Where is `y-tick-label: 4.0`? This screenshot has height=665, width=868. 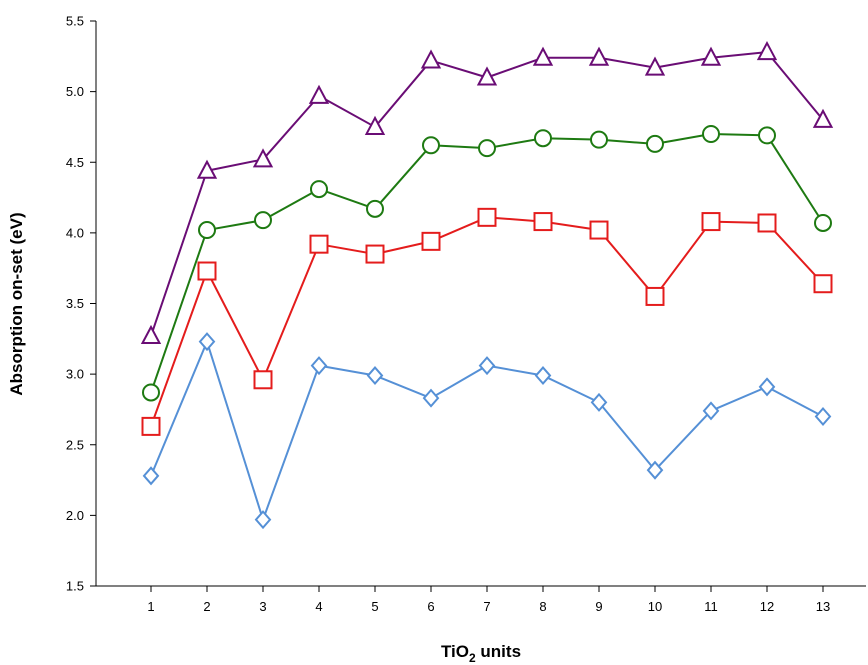
y-tick-label: 4.0 is located at coordinates (75, 232).